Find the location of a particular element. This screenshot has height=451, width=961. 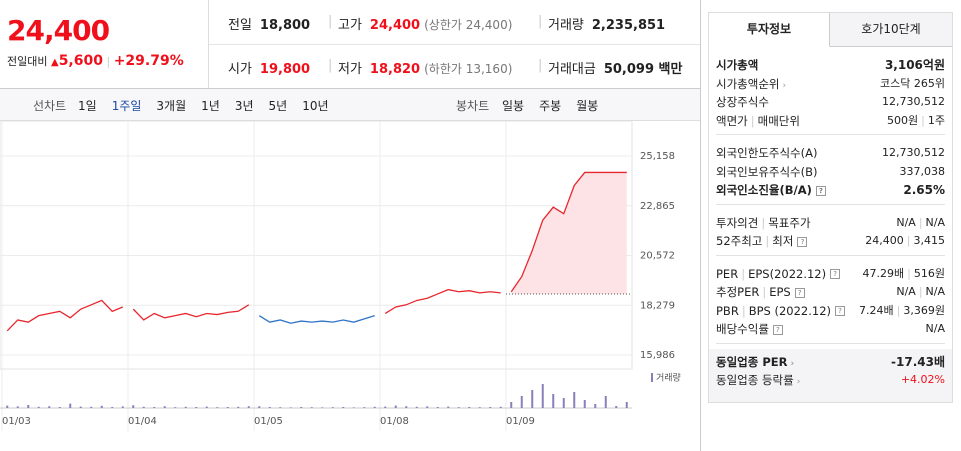

info-tab: 호가10단계 is located at coordinates (891, 30).